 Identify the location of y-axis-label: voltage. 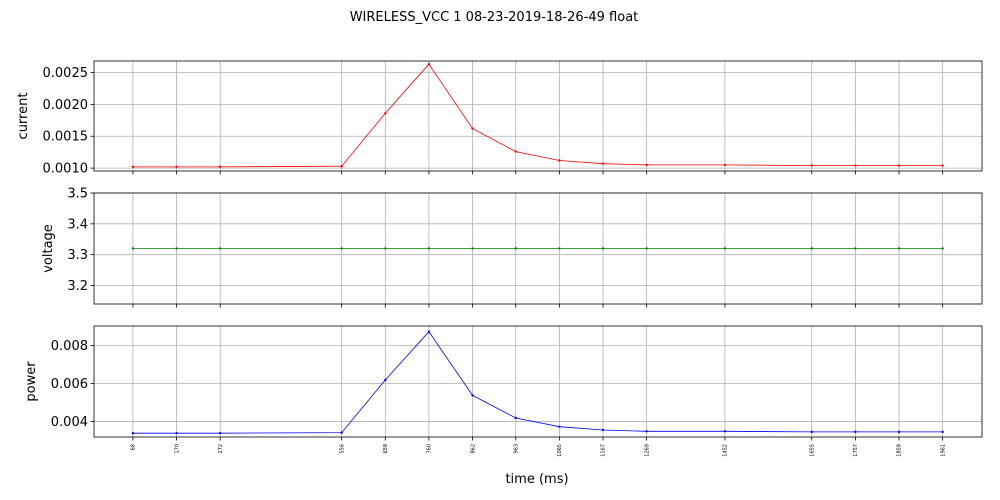
(48, 248).